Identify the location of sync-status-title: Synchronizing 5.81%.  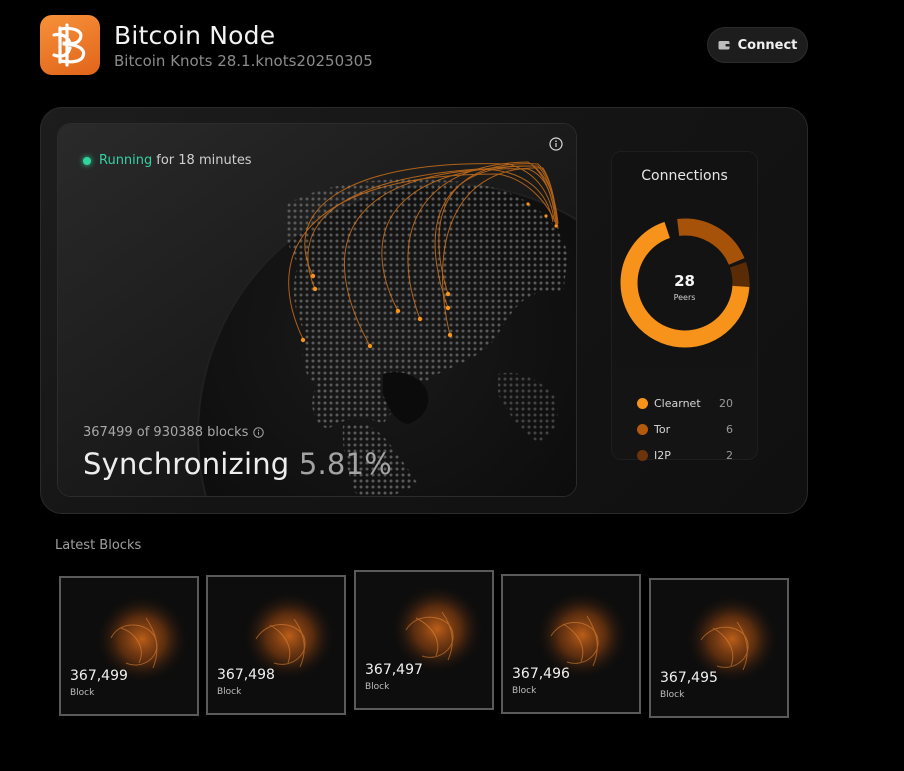
(237, 464).